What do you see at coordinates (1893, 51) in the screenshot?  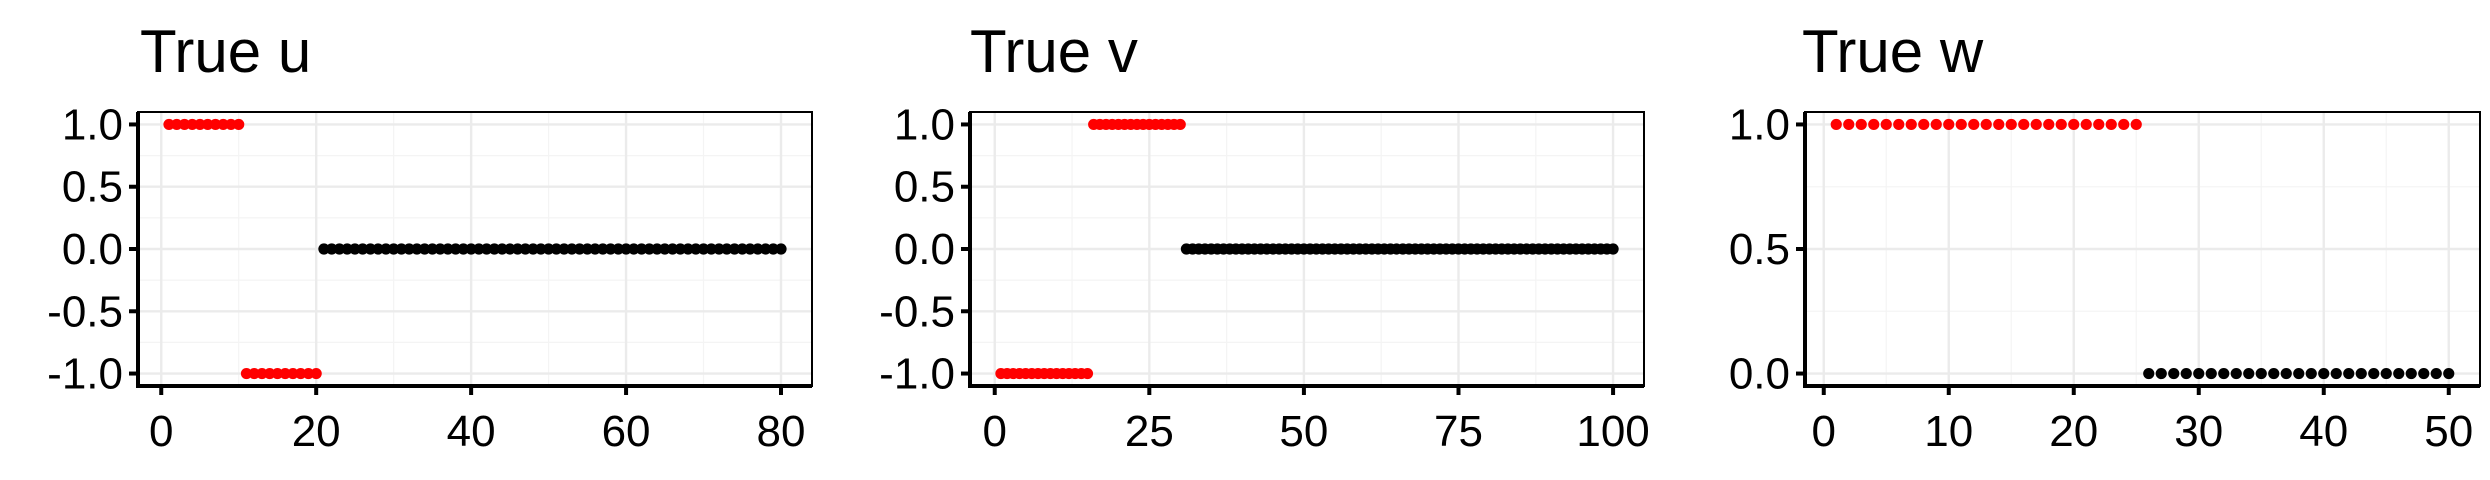 I see `panel-title-true-w: True w` at bounding box center [1893, 51].